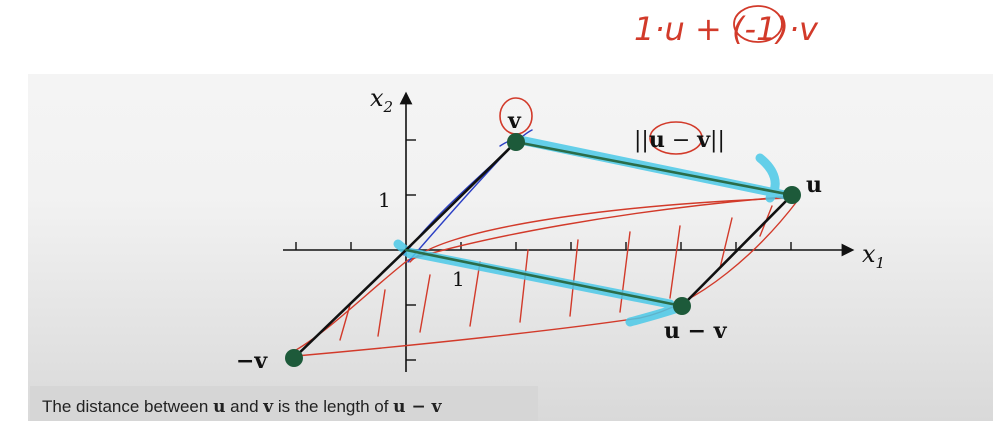 Image resolution: width=993 pixels, height=421 pixels. Describe the element at coordinates (679, 140) in the screenshot. I see `norm-label: ||u − v||` at that location.